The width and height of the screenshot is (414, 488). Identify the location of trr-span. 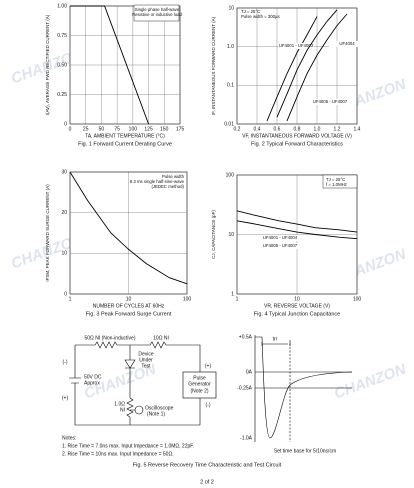
(276, 344).